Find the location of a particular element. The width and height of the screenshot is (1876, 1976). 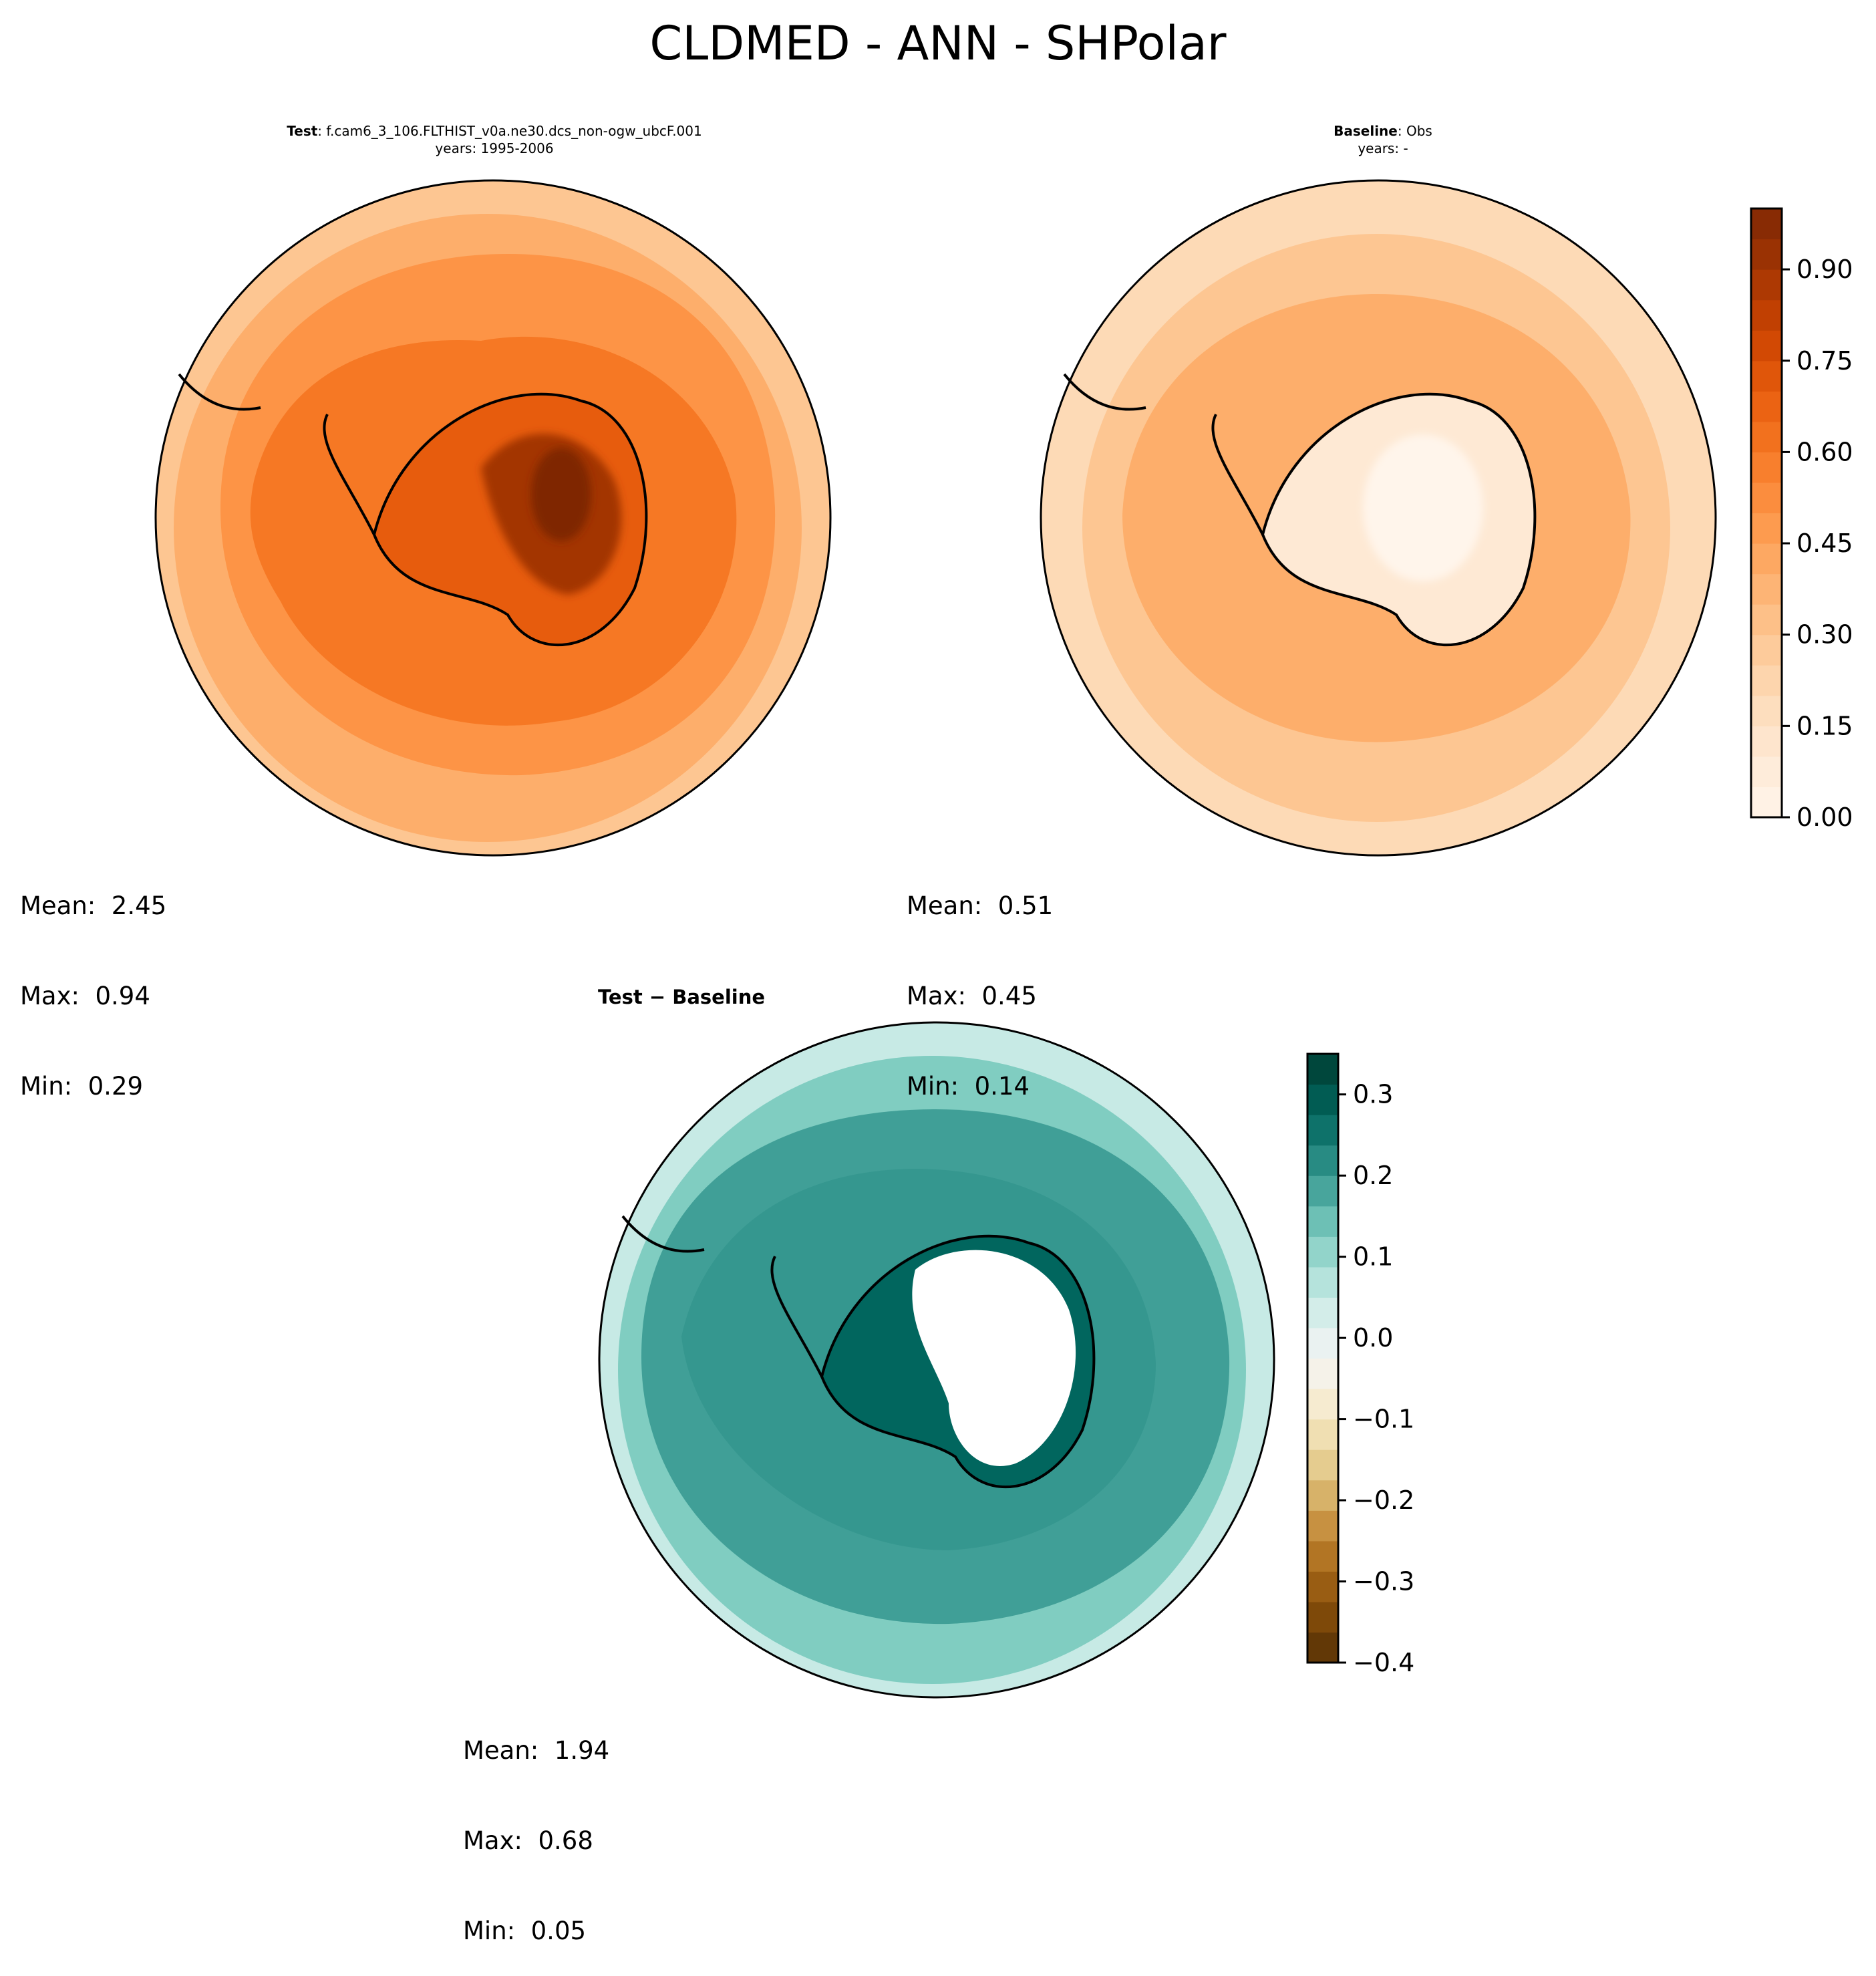

oranges-colorbar-tick-label-3: 0.45 is located at coordinates (1824, 543).